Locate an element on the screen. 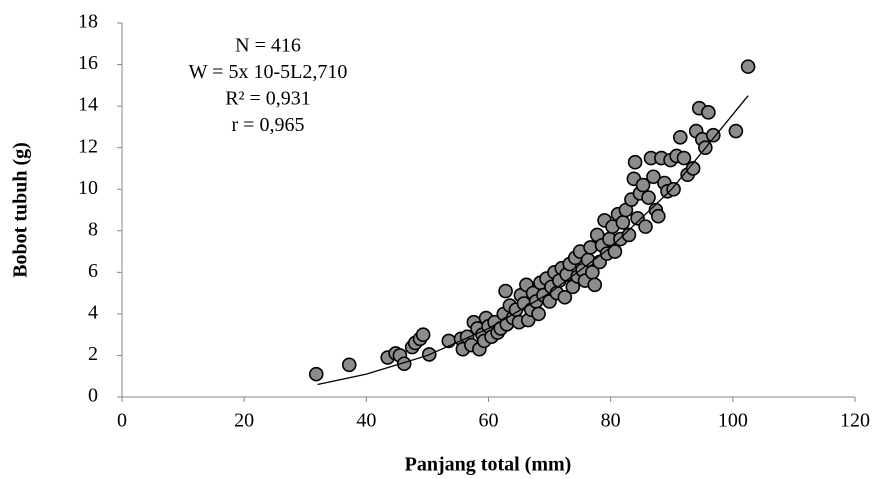 The height and width of the screenshot is (479, 880). y-tick-label: 8 is located at coordinates (93, 229).